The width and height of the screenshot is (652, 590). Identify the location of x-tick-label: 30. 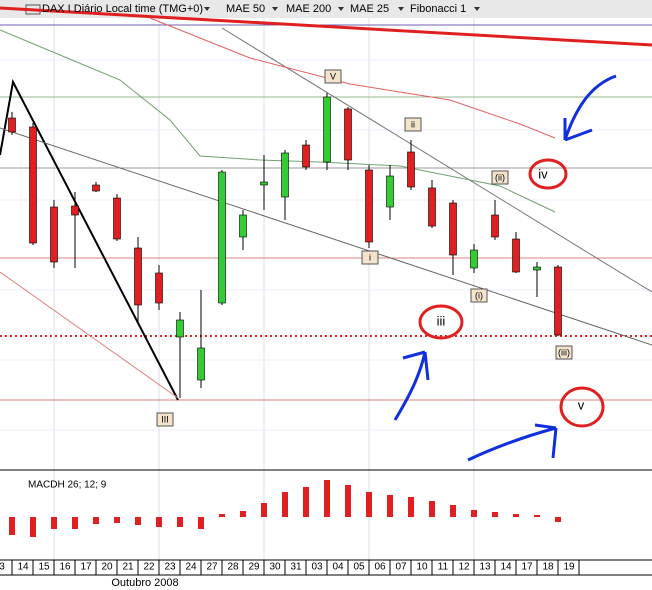
(275, 567).